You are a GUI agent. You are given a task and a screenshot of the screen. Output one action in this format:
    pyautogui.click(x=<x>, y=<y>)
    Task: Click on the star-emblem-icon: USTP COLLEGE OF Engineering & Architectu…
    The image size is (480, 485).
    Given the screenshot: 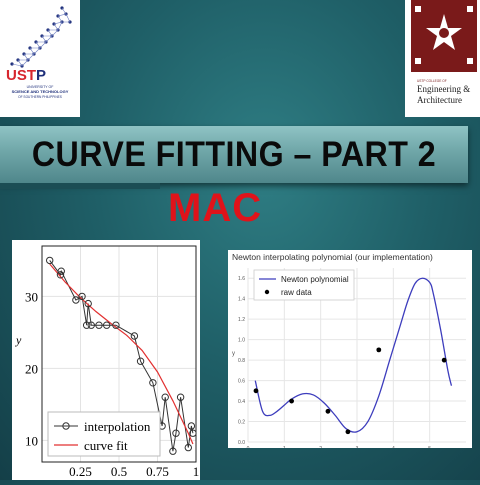 What is the action you would take?
    pyautogui.click(x=444, y=52)
    